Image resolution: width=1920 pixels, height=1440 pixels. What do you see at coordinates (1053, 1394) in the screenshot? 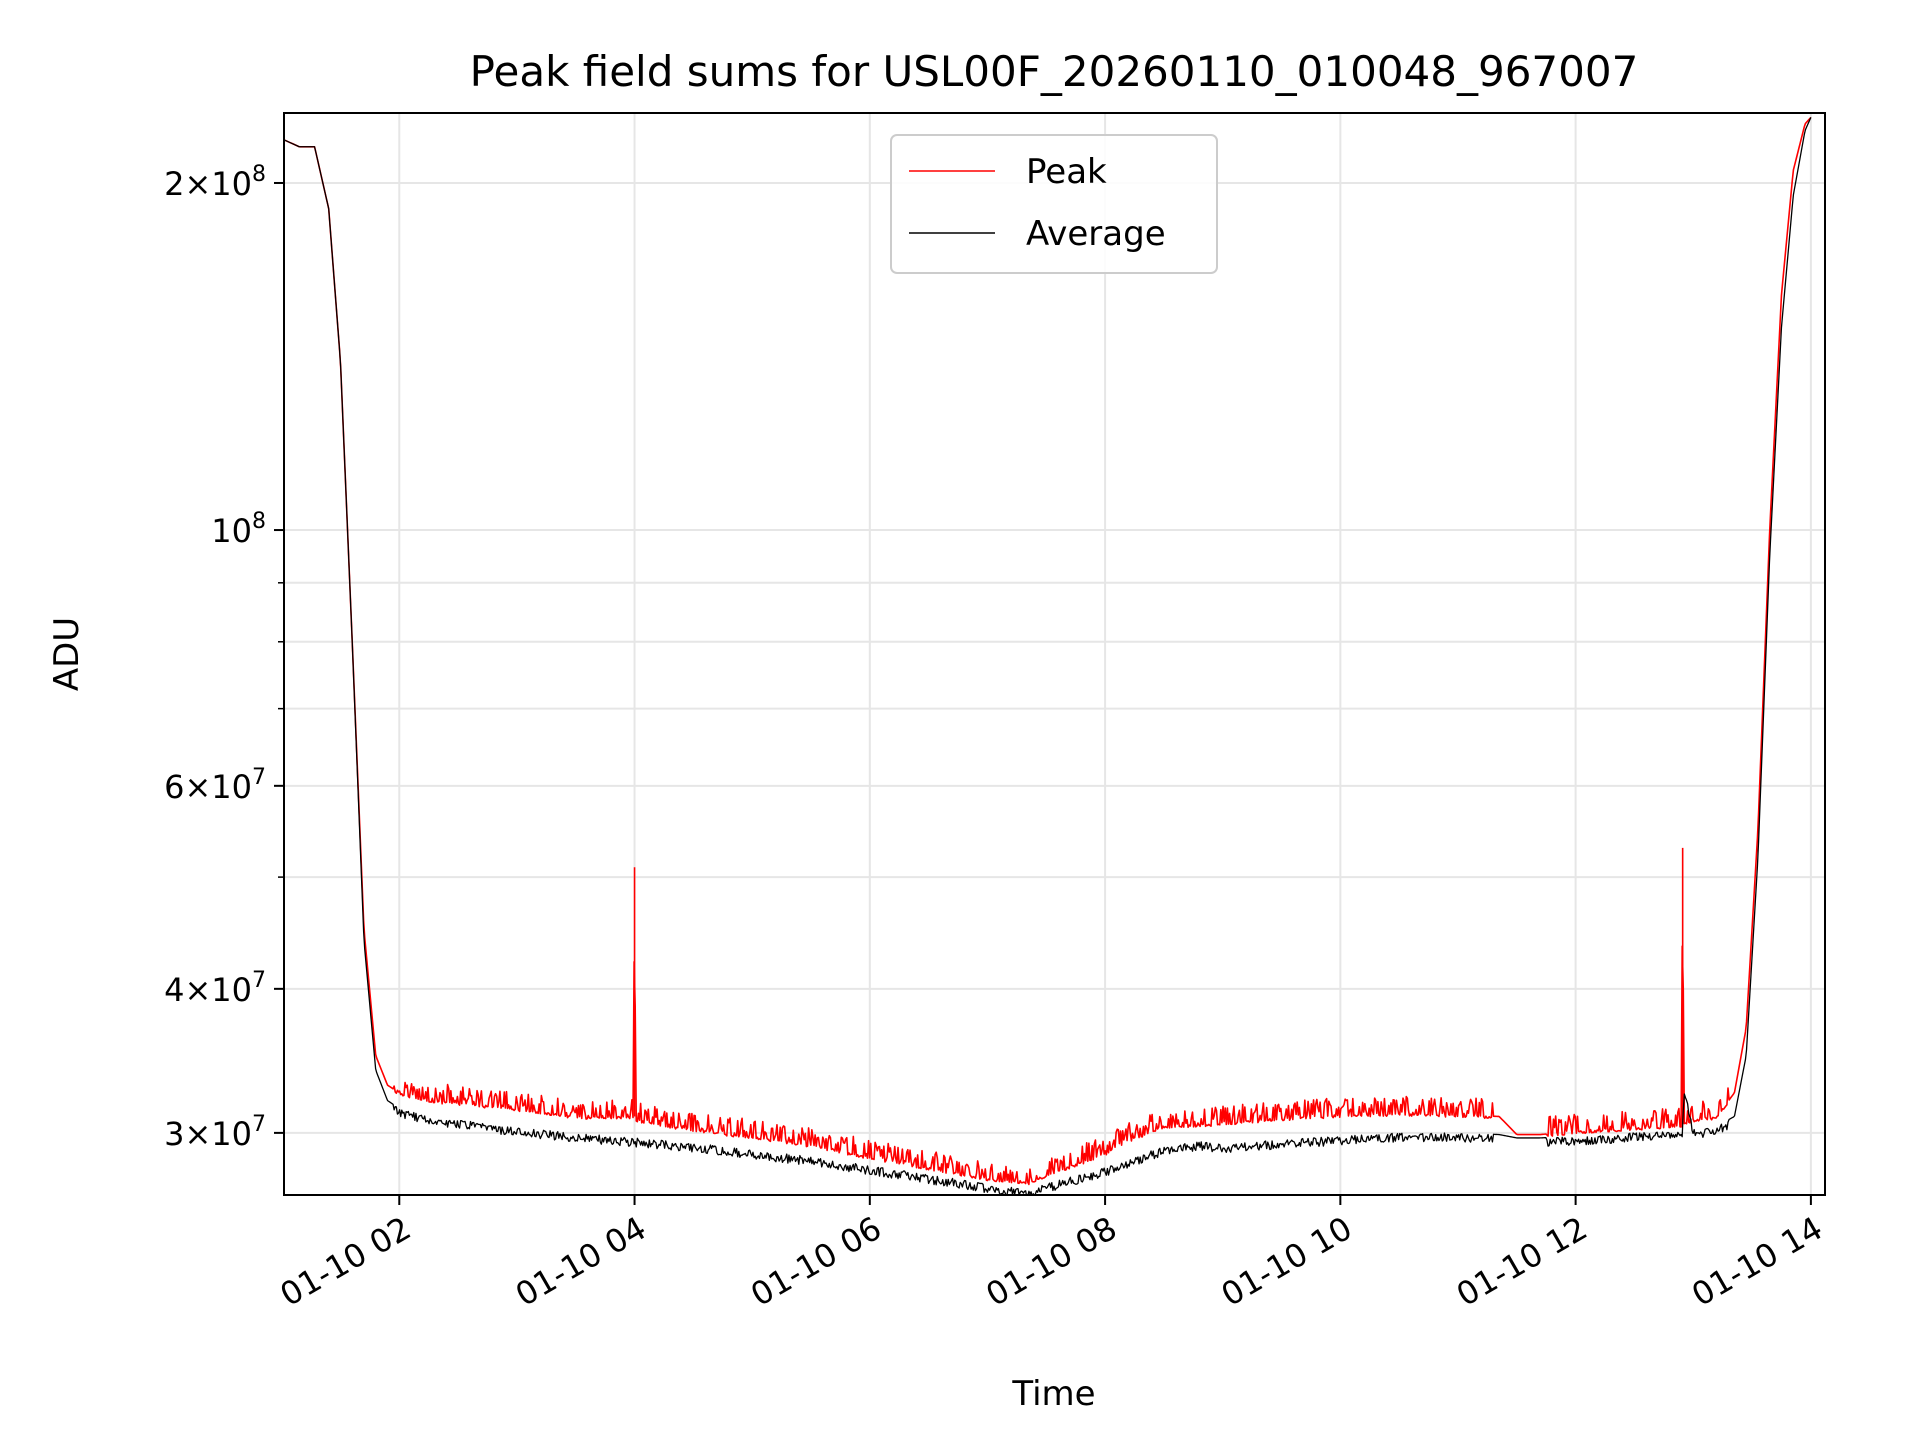
I see `x-axis-label: Time` at bounding box center [1053, 1394].